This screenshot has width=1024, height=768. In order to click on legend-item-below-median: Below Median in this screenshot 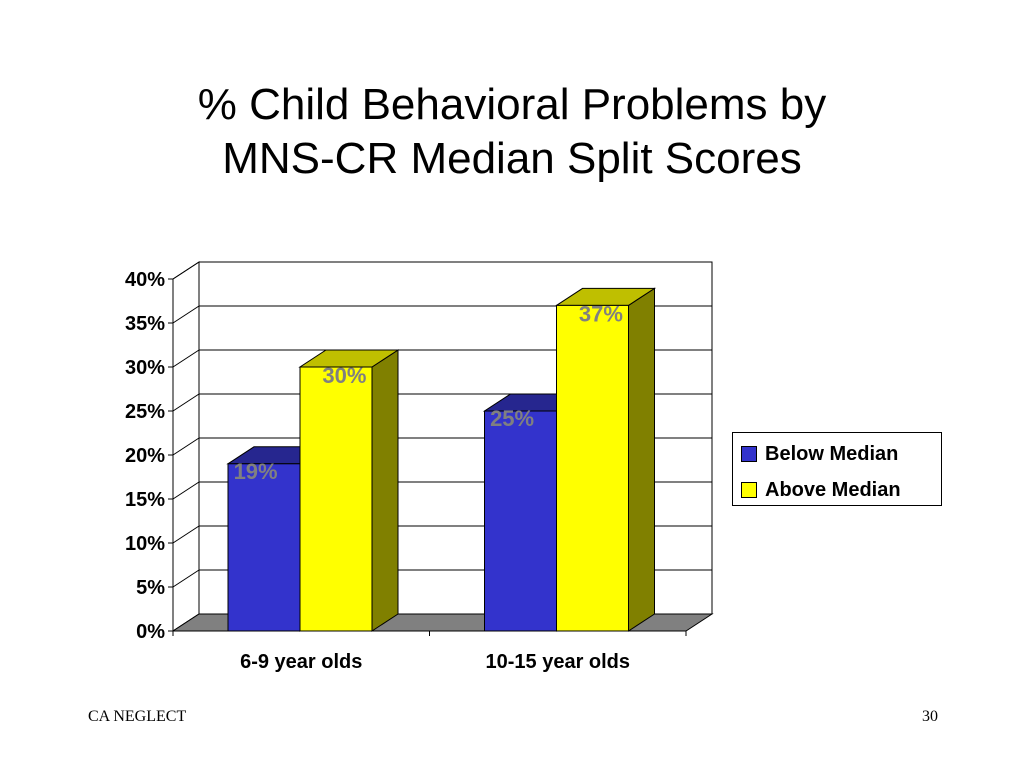, I will do `click(819, 454)`.